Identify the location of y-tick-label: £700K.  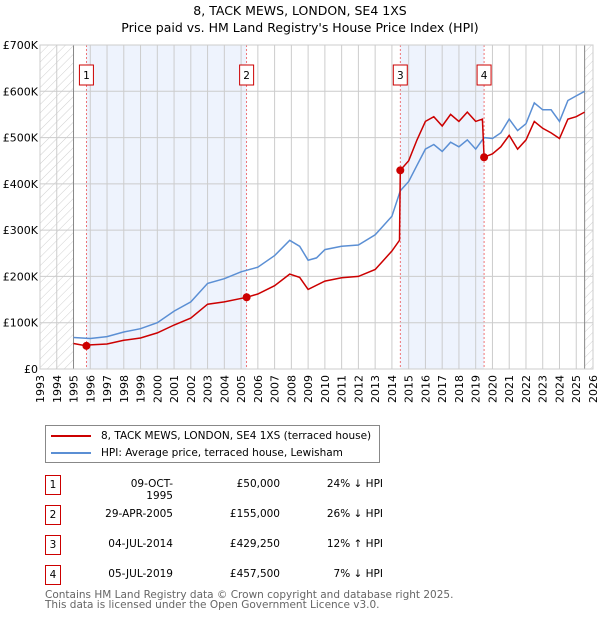
(21, 45).